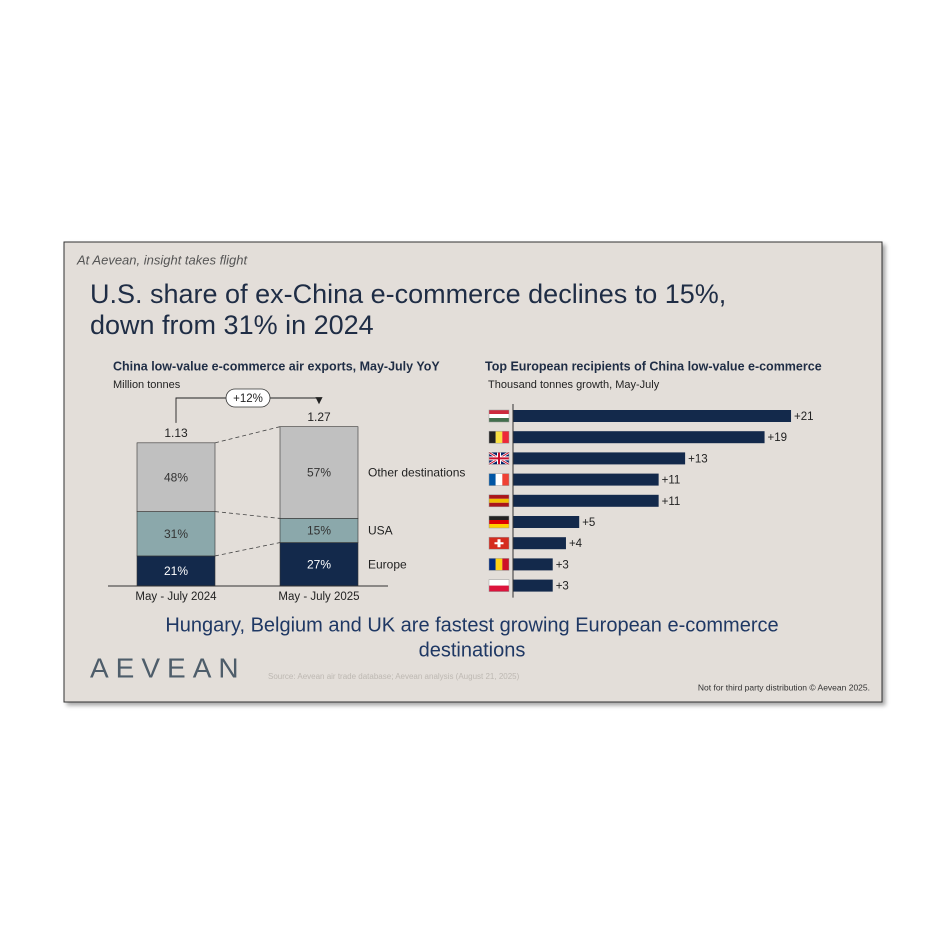  Describe the element at coordinates (698, 459) in the screenshot. I see `value-label: +13` at that location.